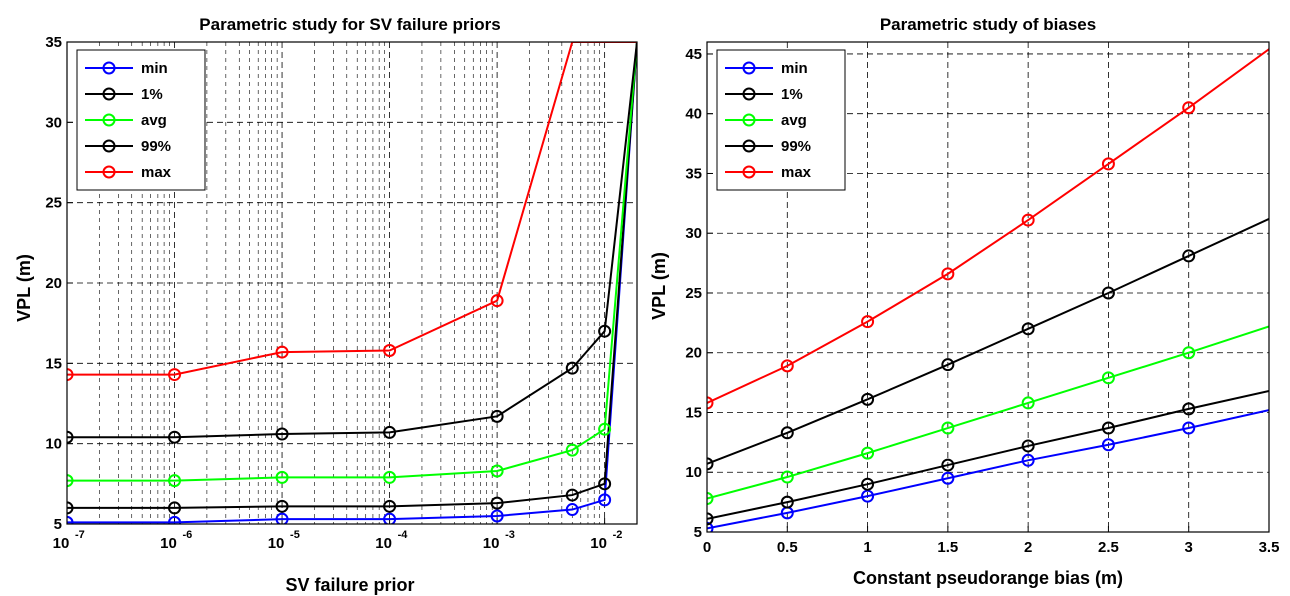  Describe the element at coordinates (766, 120) in the screenshot. I see `legend-item-avg: avg` at that location.